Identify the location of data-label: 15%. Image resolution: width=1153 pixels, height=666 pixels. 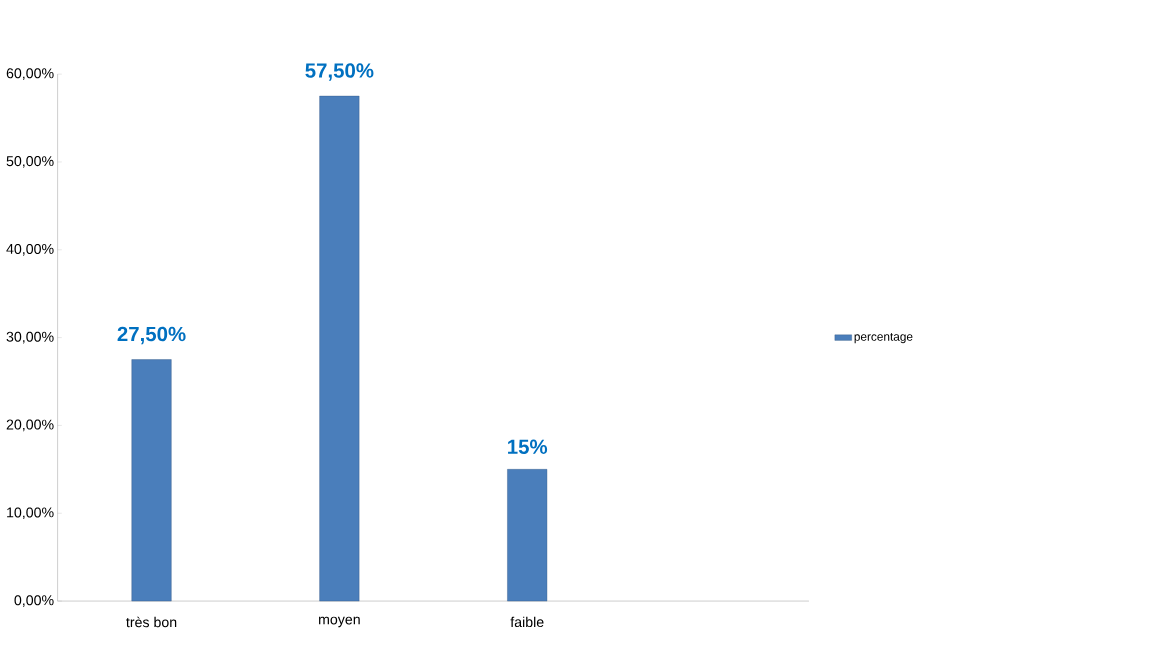
(528, 446).